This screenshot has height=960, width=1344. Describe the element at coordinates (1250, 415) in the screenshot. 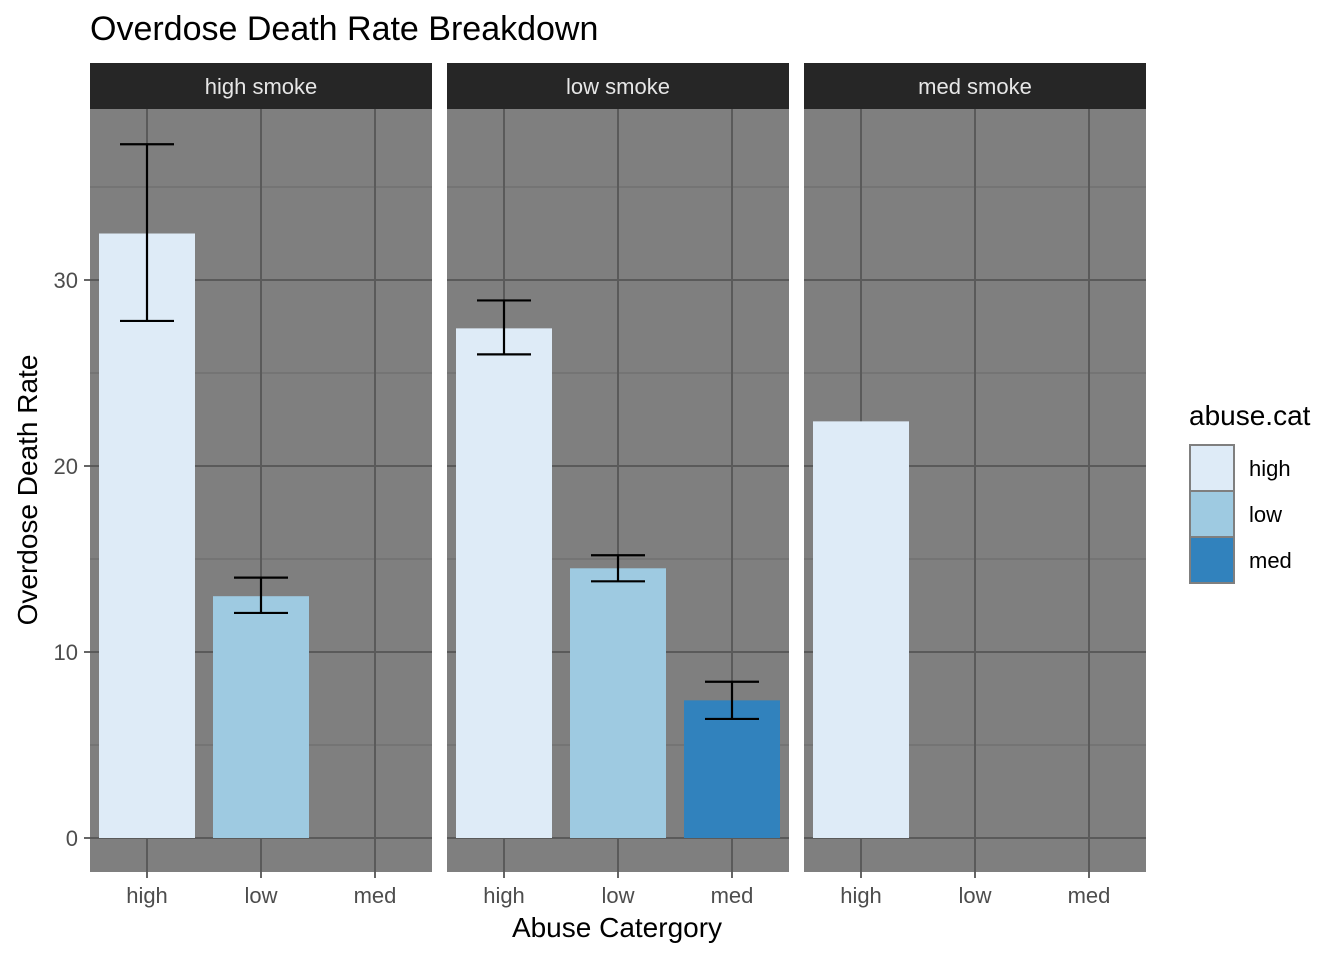

I see `legend-title: abuse.cat` at that location.